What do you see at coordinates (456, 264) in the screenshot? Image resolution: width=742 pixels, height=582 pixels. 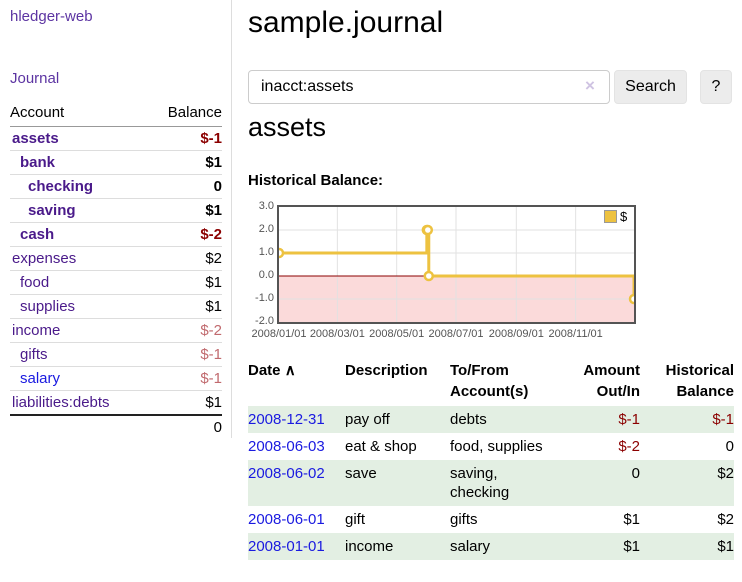 I see `chart-plot-area` at bounding box center [456, 264].